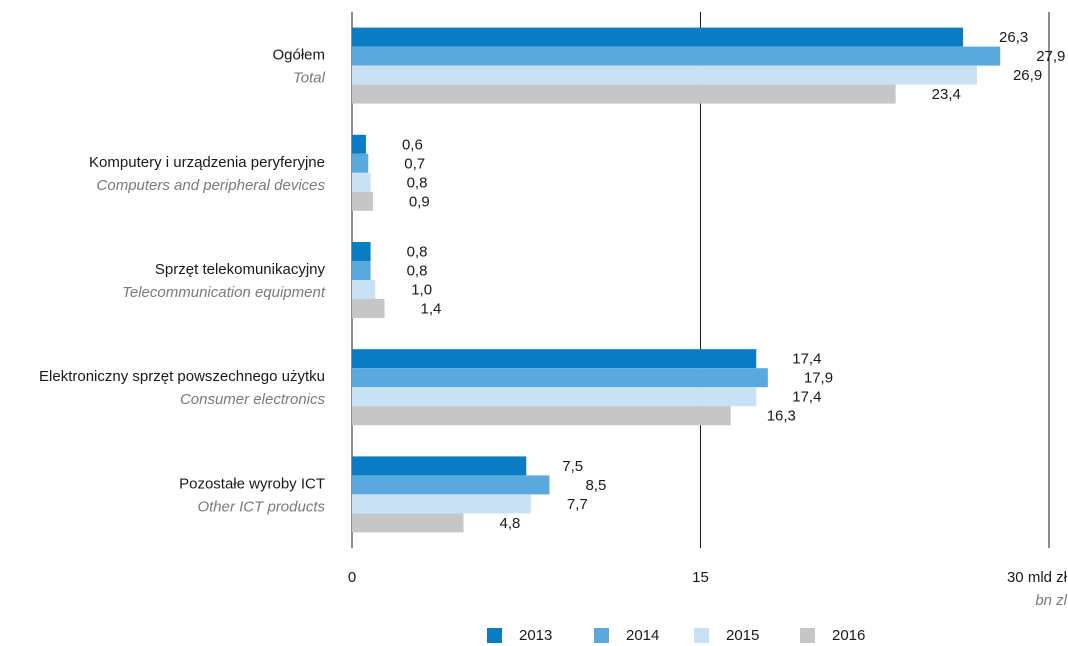 The image size is (1068, 646). Describe the element at coordinates (818, 378) in the screenshot. I see `value-label: 17,9` at that location.